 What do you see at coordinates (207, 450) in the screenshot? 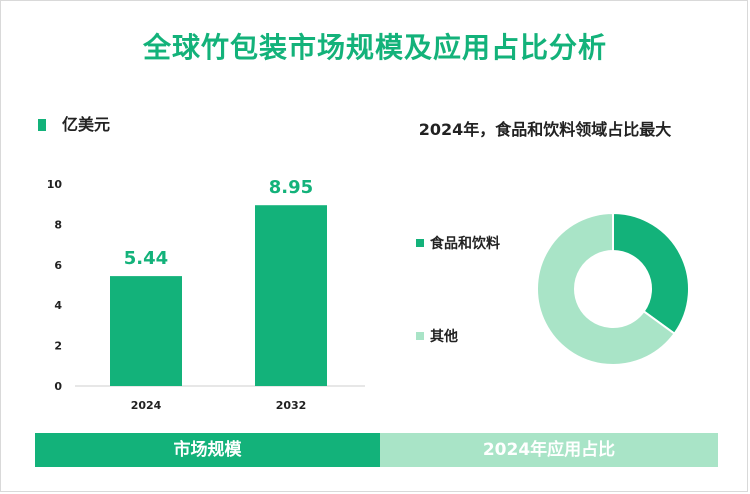
I see `footer-market-size: 市场规模` at bounding box center [207, 450].